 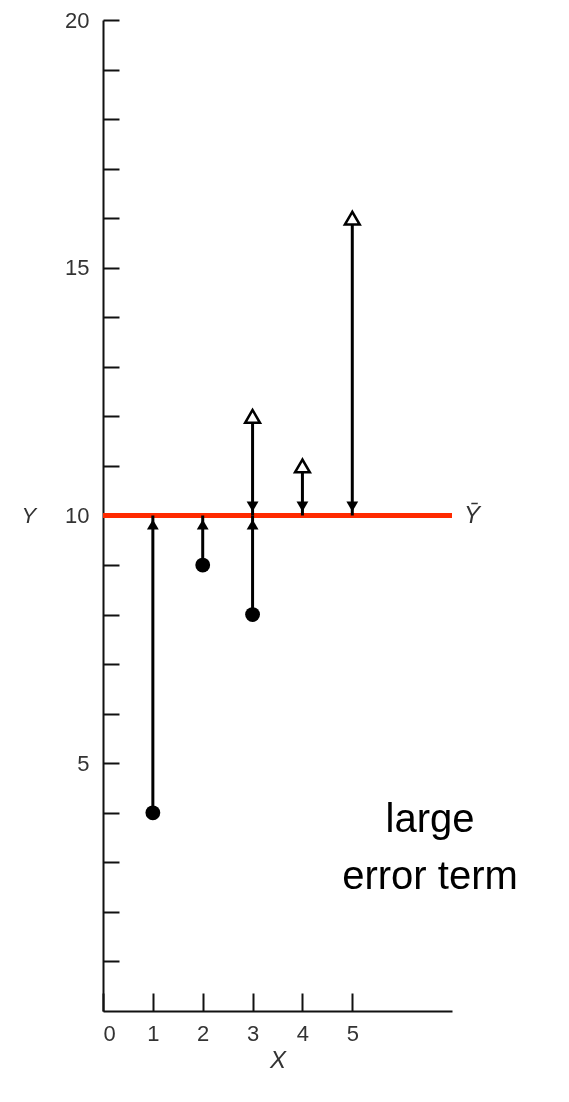 I want to click on y-tick-label: 15, so click(x=77, y=268).